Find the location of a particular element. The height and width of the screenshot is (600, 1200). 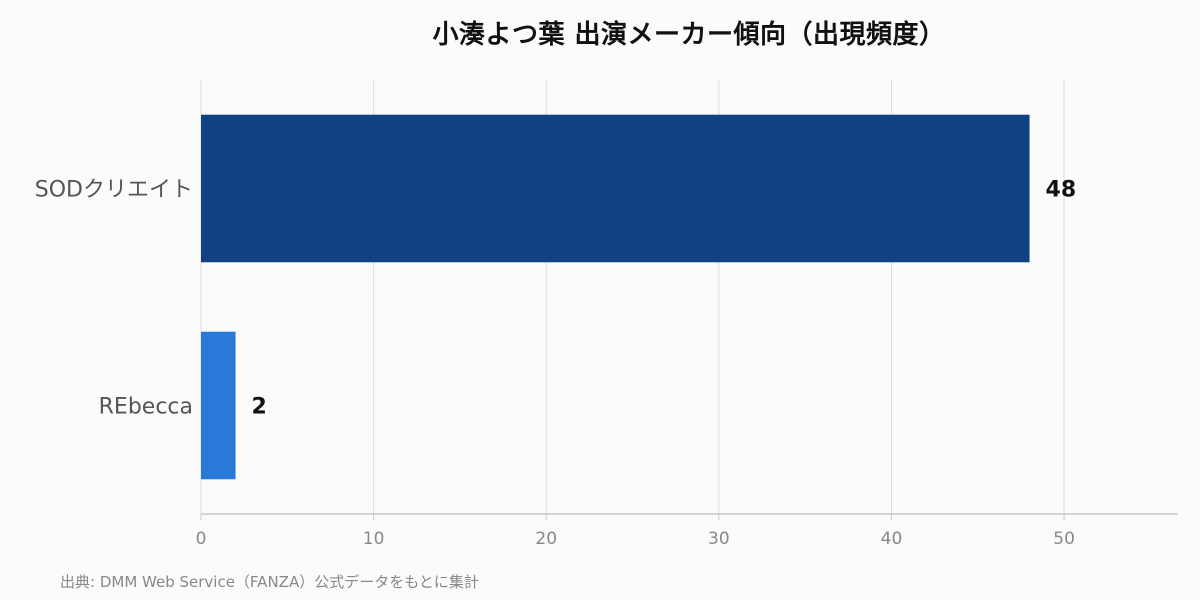

x-tick-label: 50 is located at coordinates (1064, 539).